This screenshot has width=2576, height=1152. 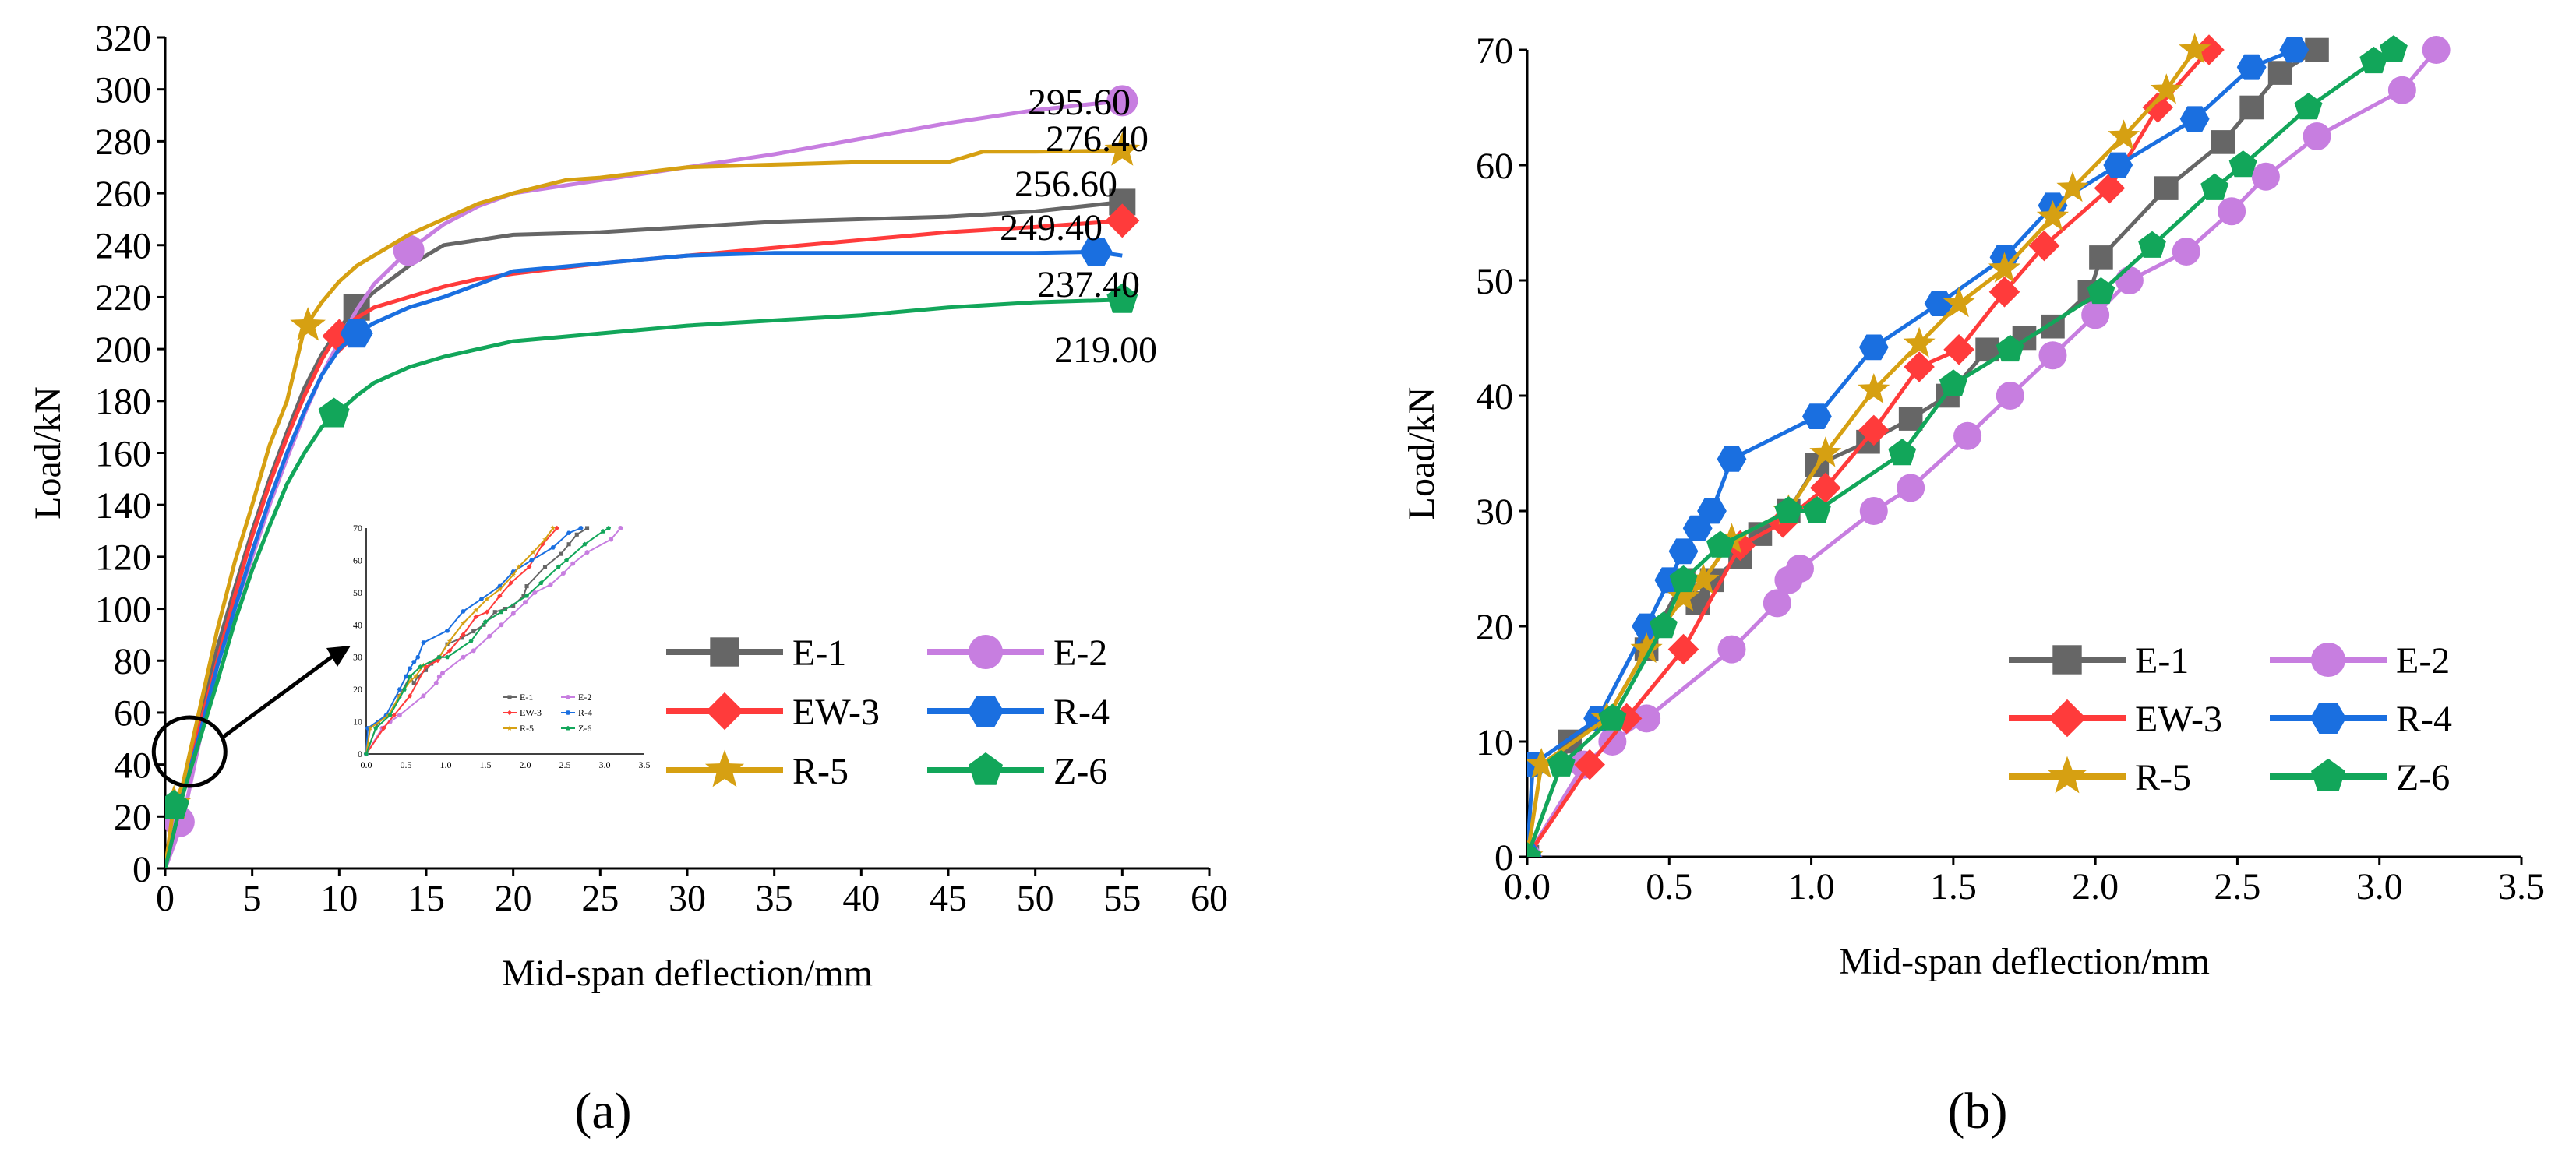 I want to click on y-tick-label: 40, so click(x=1494, y=396).